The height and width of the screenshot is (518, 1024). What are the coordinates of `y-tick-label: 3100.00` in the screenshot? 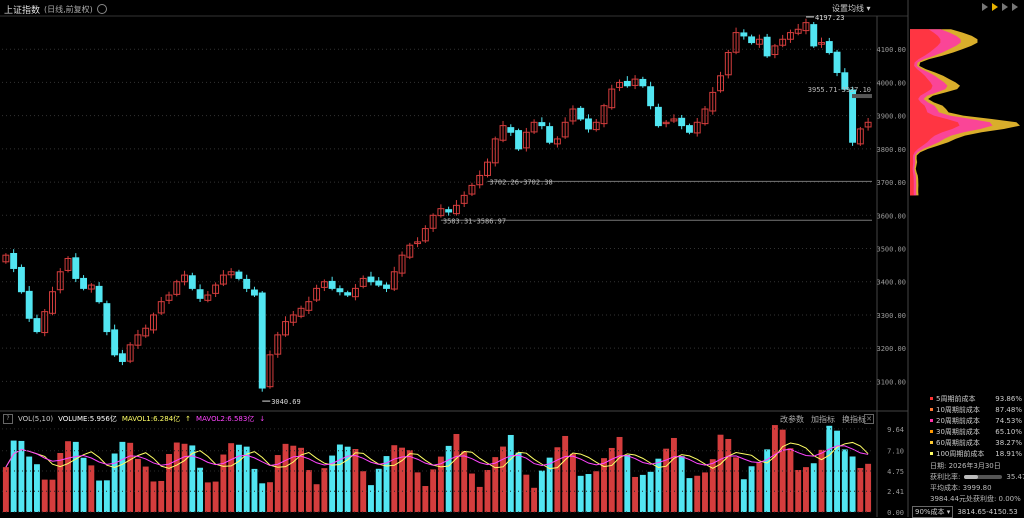 It's located at (891, 382).